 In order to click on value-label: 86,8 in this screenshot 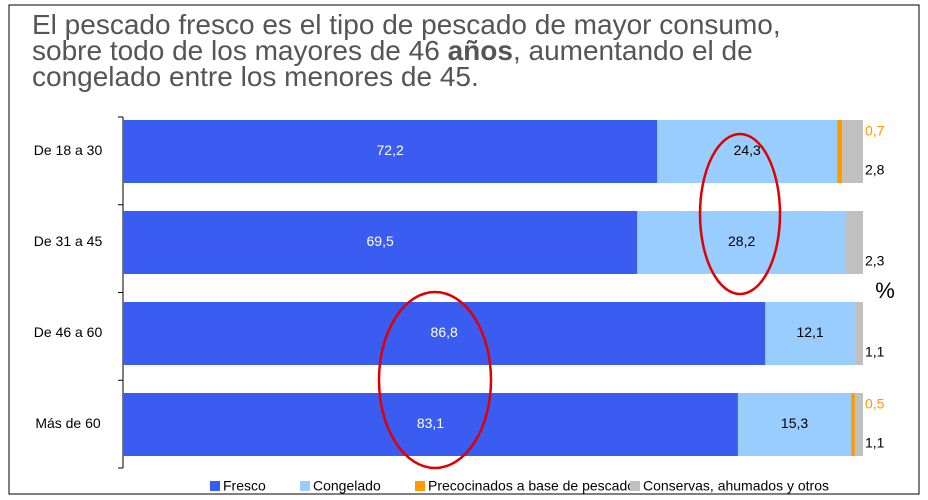, I will do `click(444, 332)`.